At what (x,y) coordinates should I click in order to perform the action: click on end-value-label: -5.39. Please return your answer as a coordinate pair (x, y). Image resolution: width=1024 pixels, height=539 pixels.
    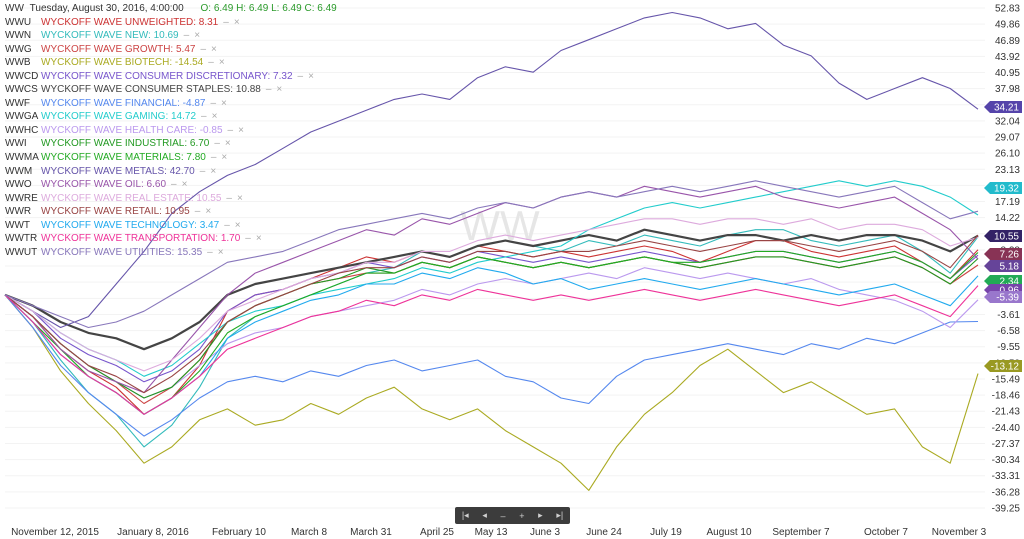
    Looking at the image, I should click on (1003, 297).